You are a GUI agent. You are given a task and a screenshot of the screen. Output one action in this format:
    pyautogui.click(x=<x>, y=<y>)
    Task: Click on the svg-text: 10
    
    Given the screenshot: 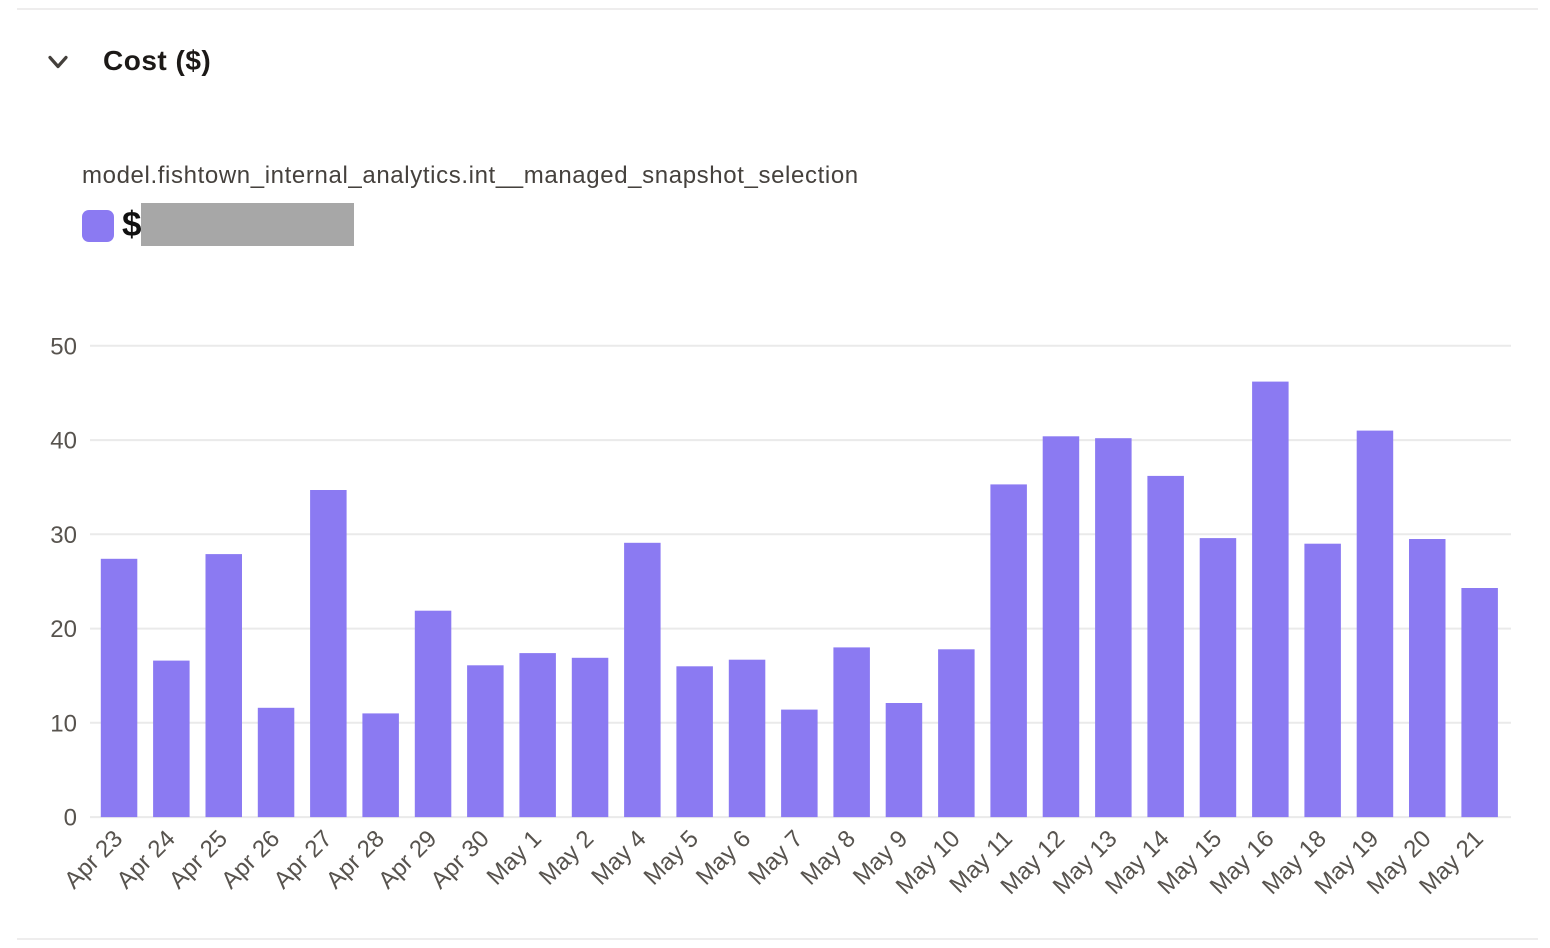 What is the action you would take?
    pyautogui.click(x=63, y=723)
    